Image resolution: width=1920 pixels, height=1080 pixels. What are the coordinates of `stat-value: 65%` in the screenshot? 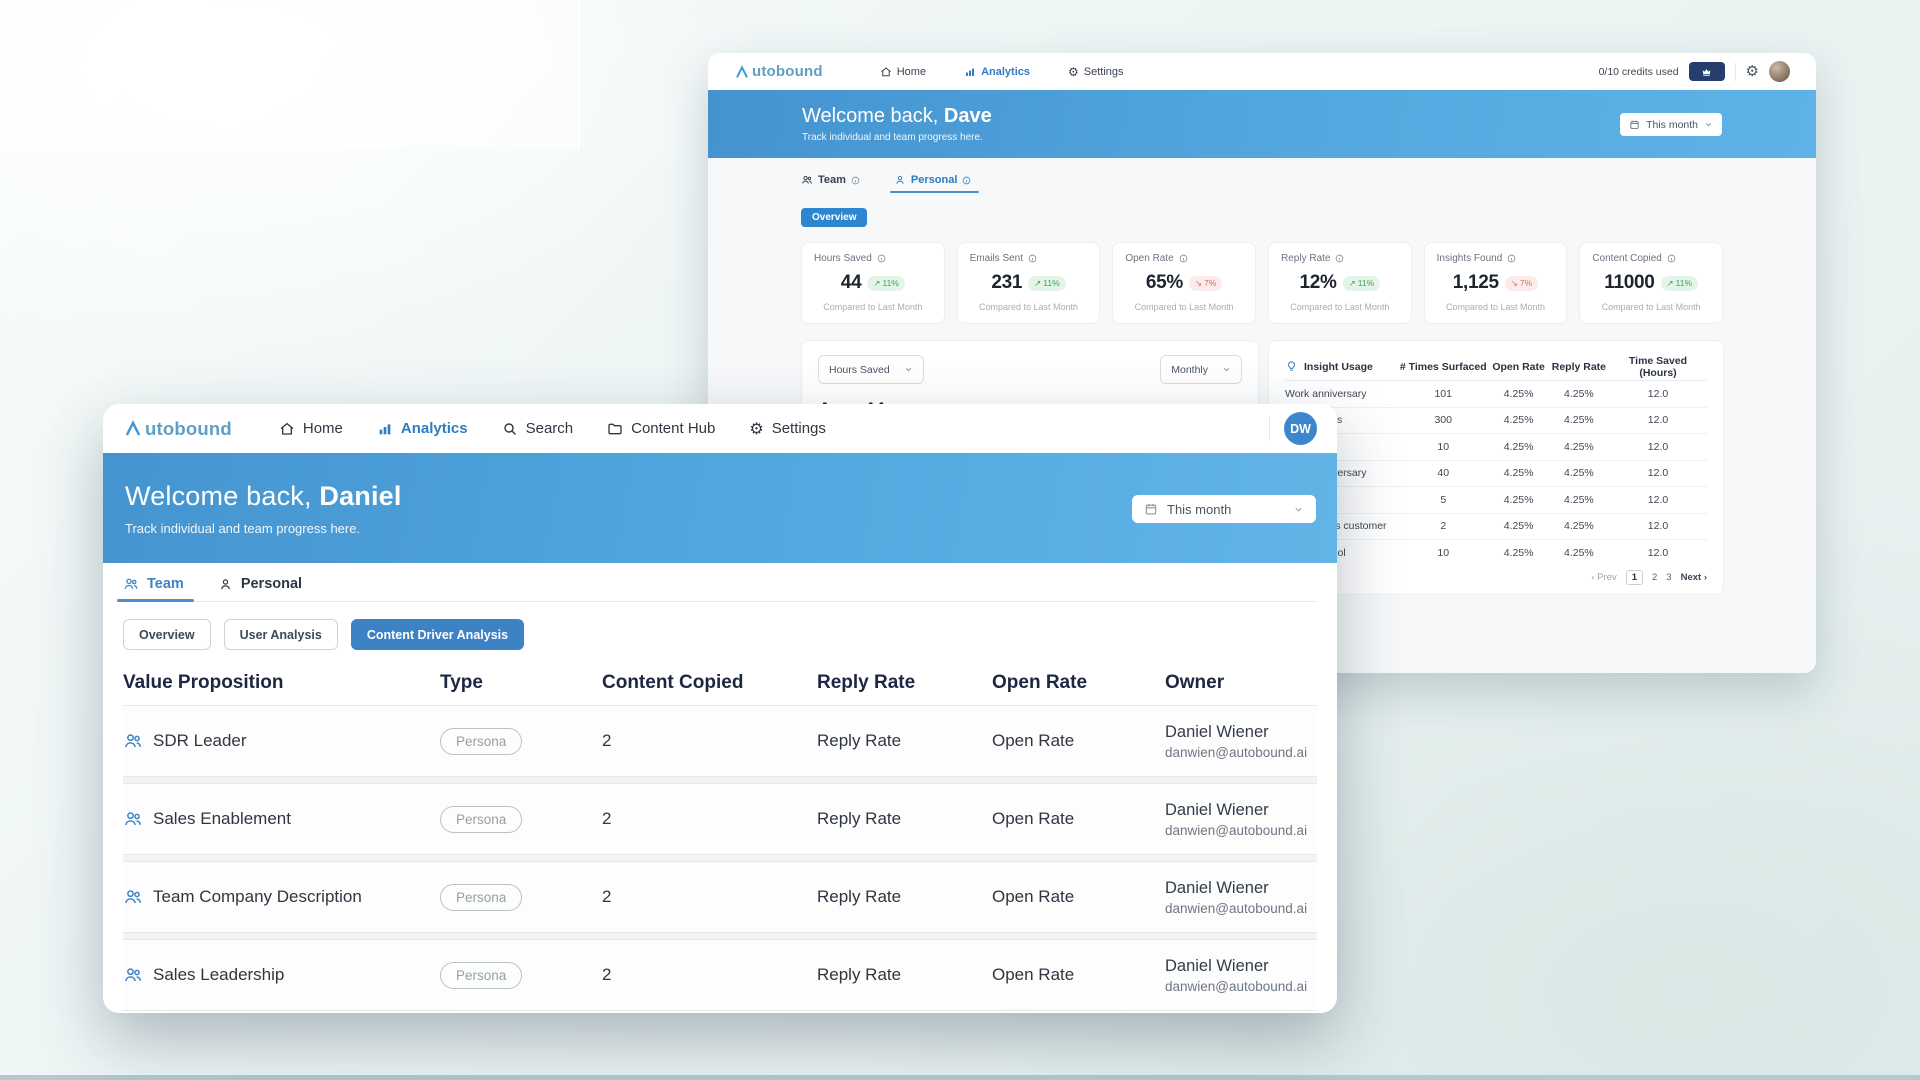 It's located at (1164, 282).